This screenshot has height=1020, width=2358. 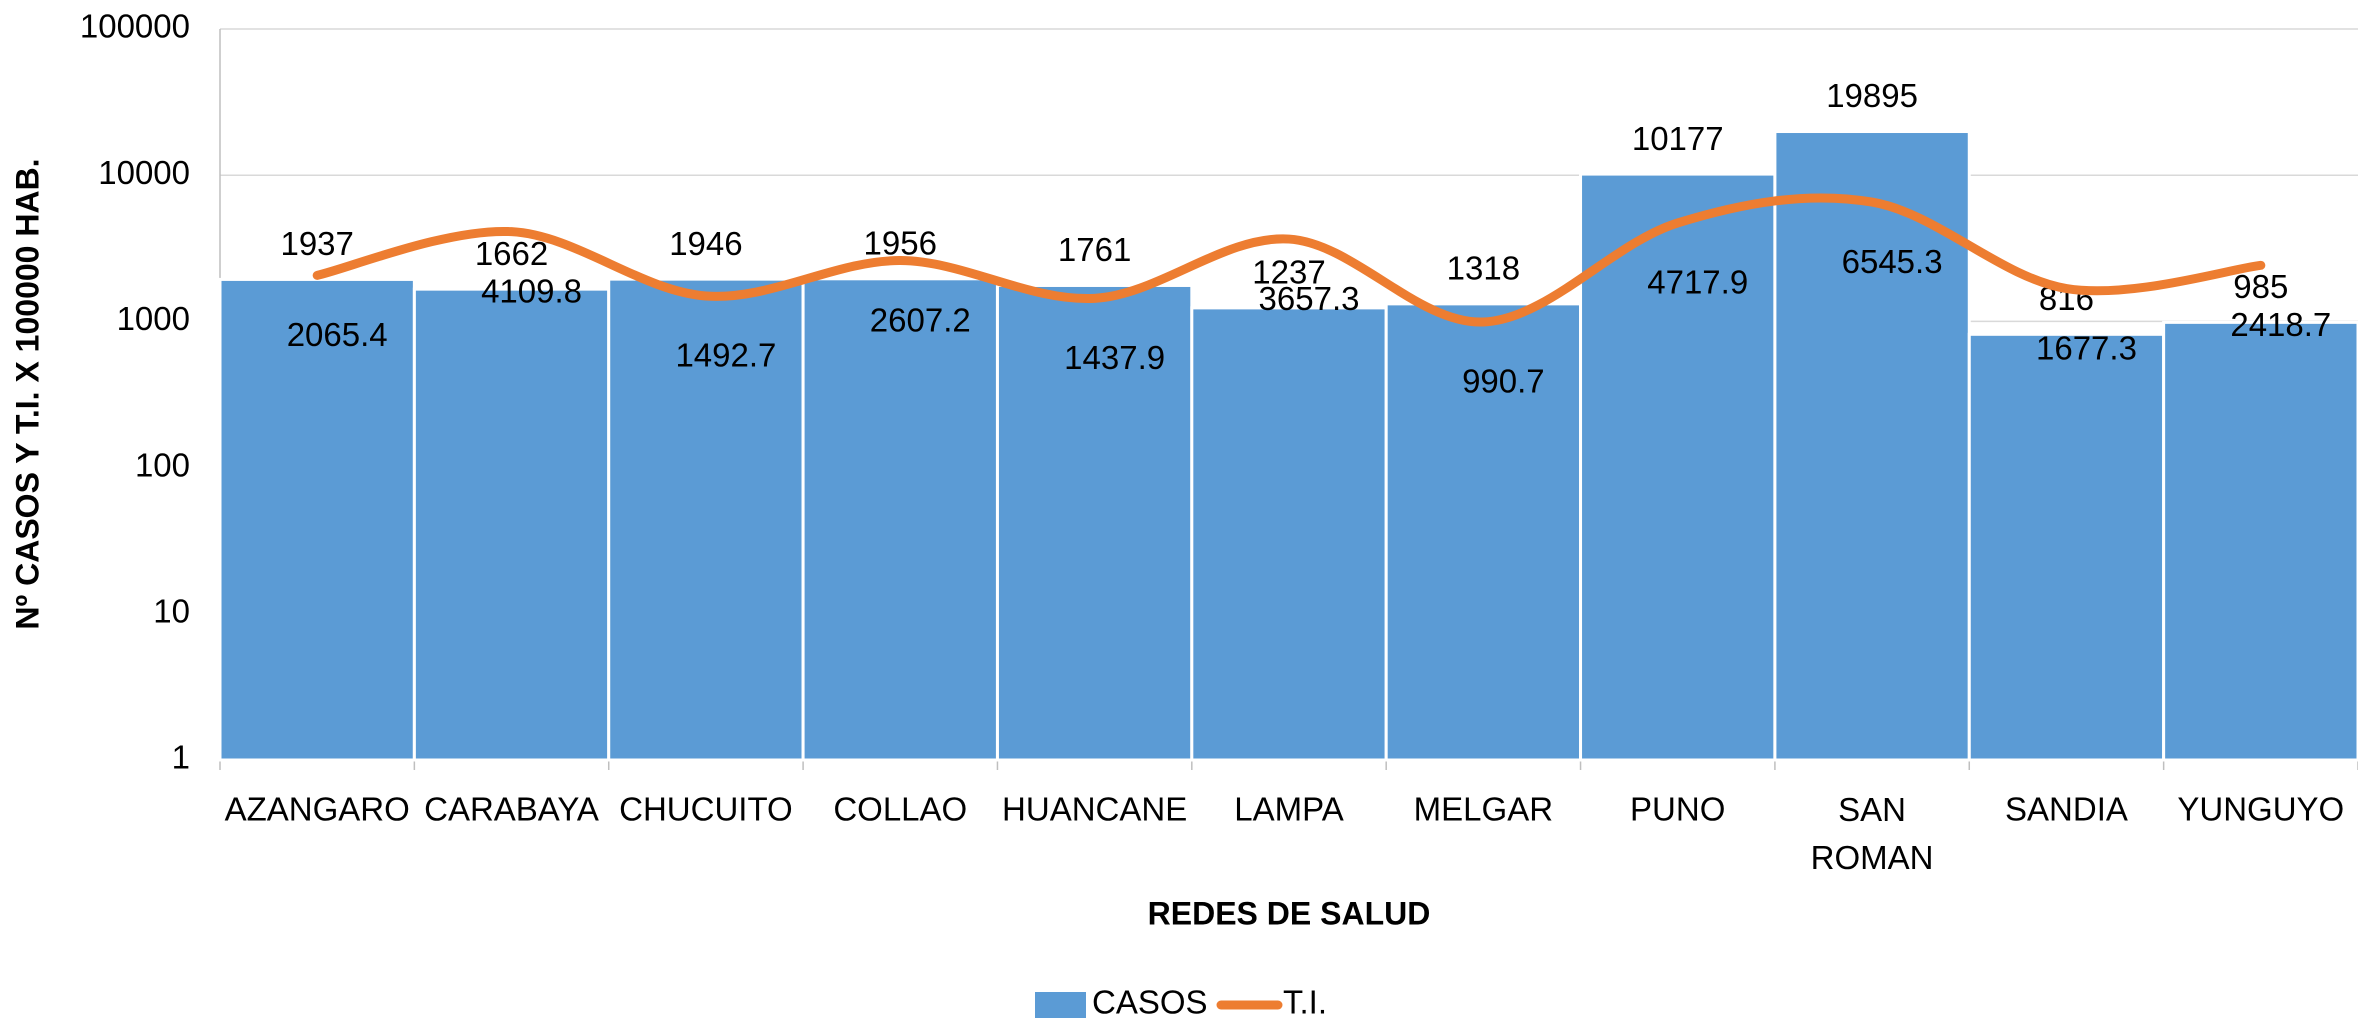 What do you see at coordinates (1289, 913) in the screenshot?
I see `x-axis-title: REDES DE SALUD` at bounding box center [1289, 913].